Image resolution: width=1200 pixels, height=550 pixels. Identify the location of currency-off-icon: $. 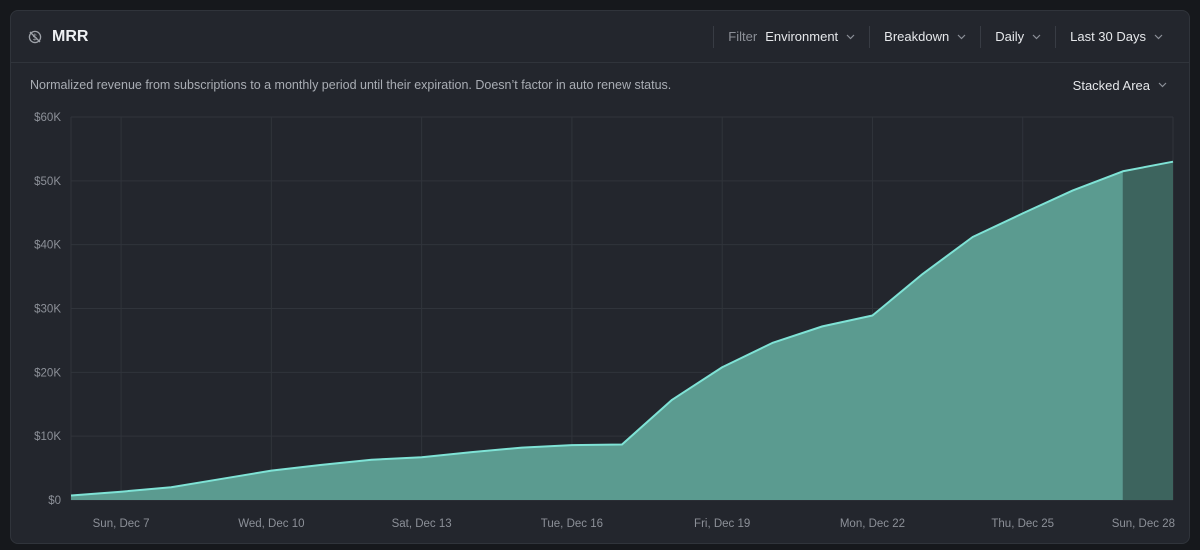
(35, 37).